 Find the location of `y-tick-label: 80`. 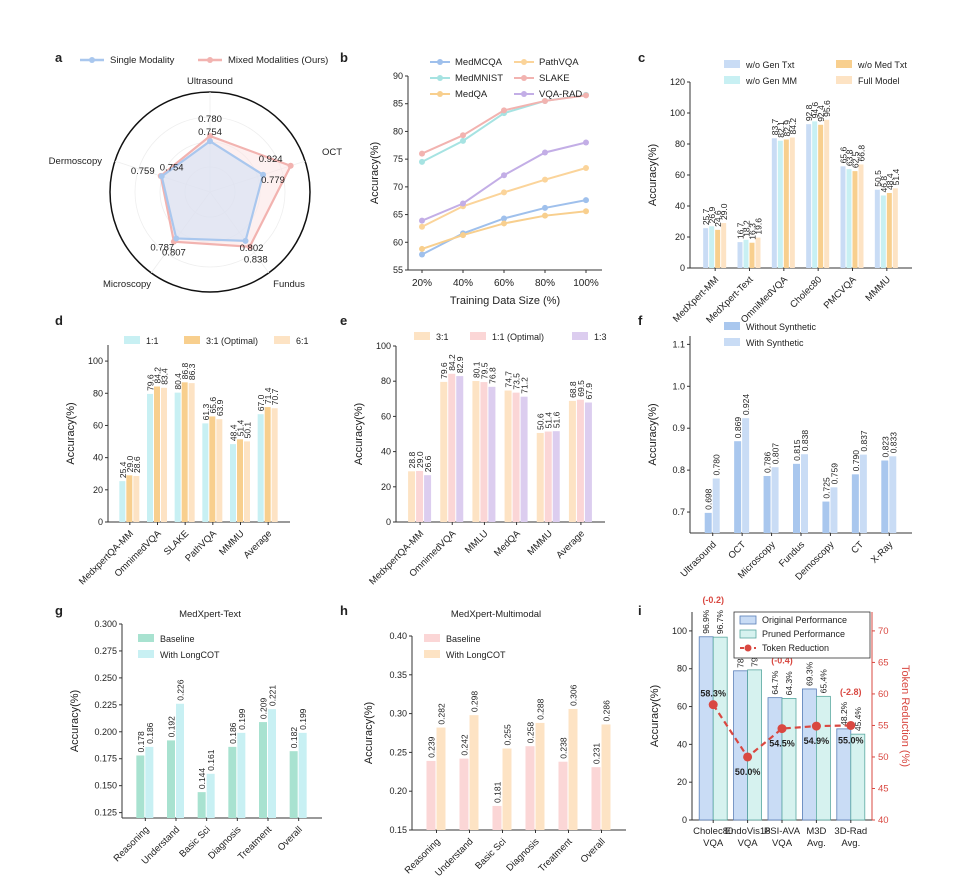

y-tick-label: 80 is located at coordinates (682, 669).